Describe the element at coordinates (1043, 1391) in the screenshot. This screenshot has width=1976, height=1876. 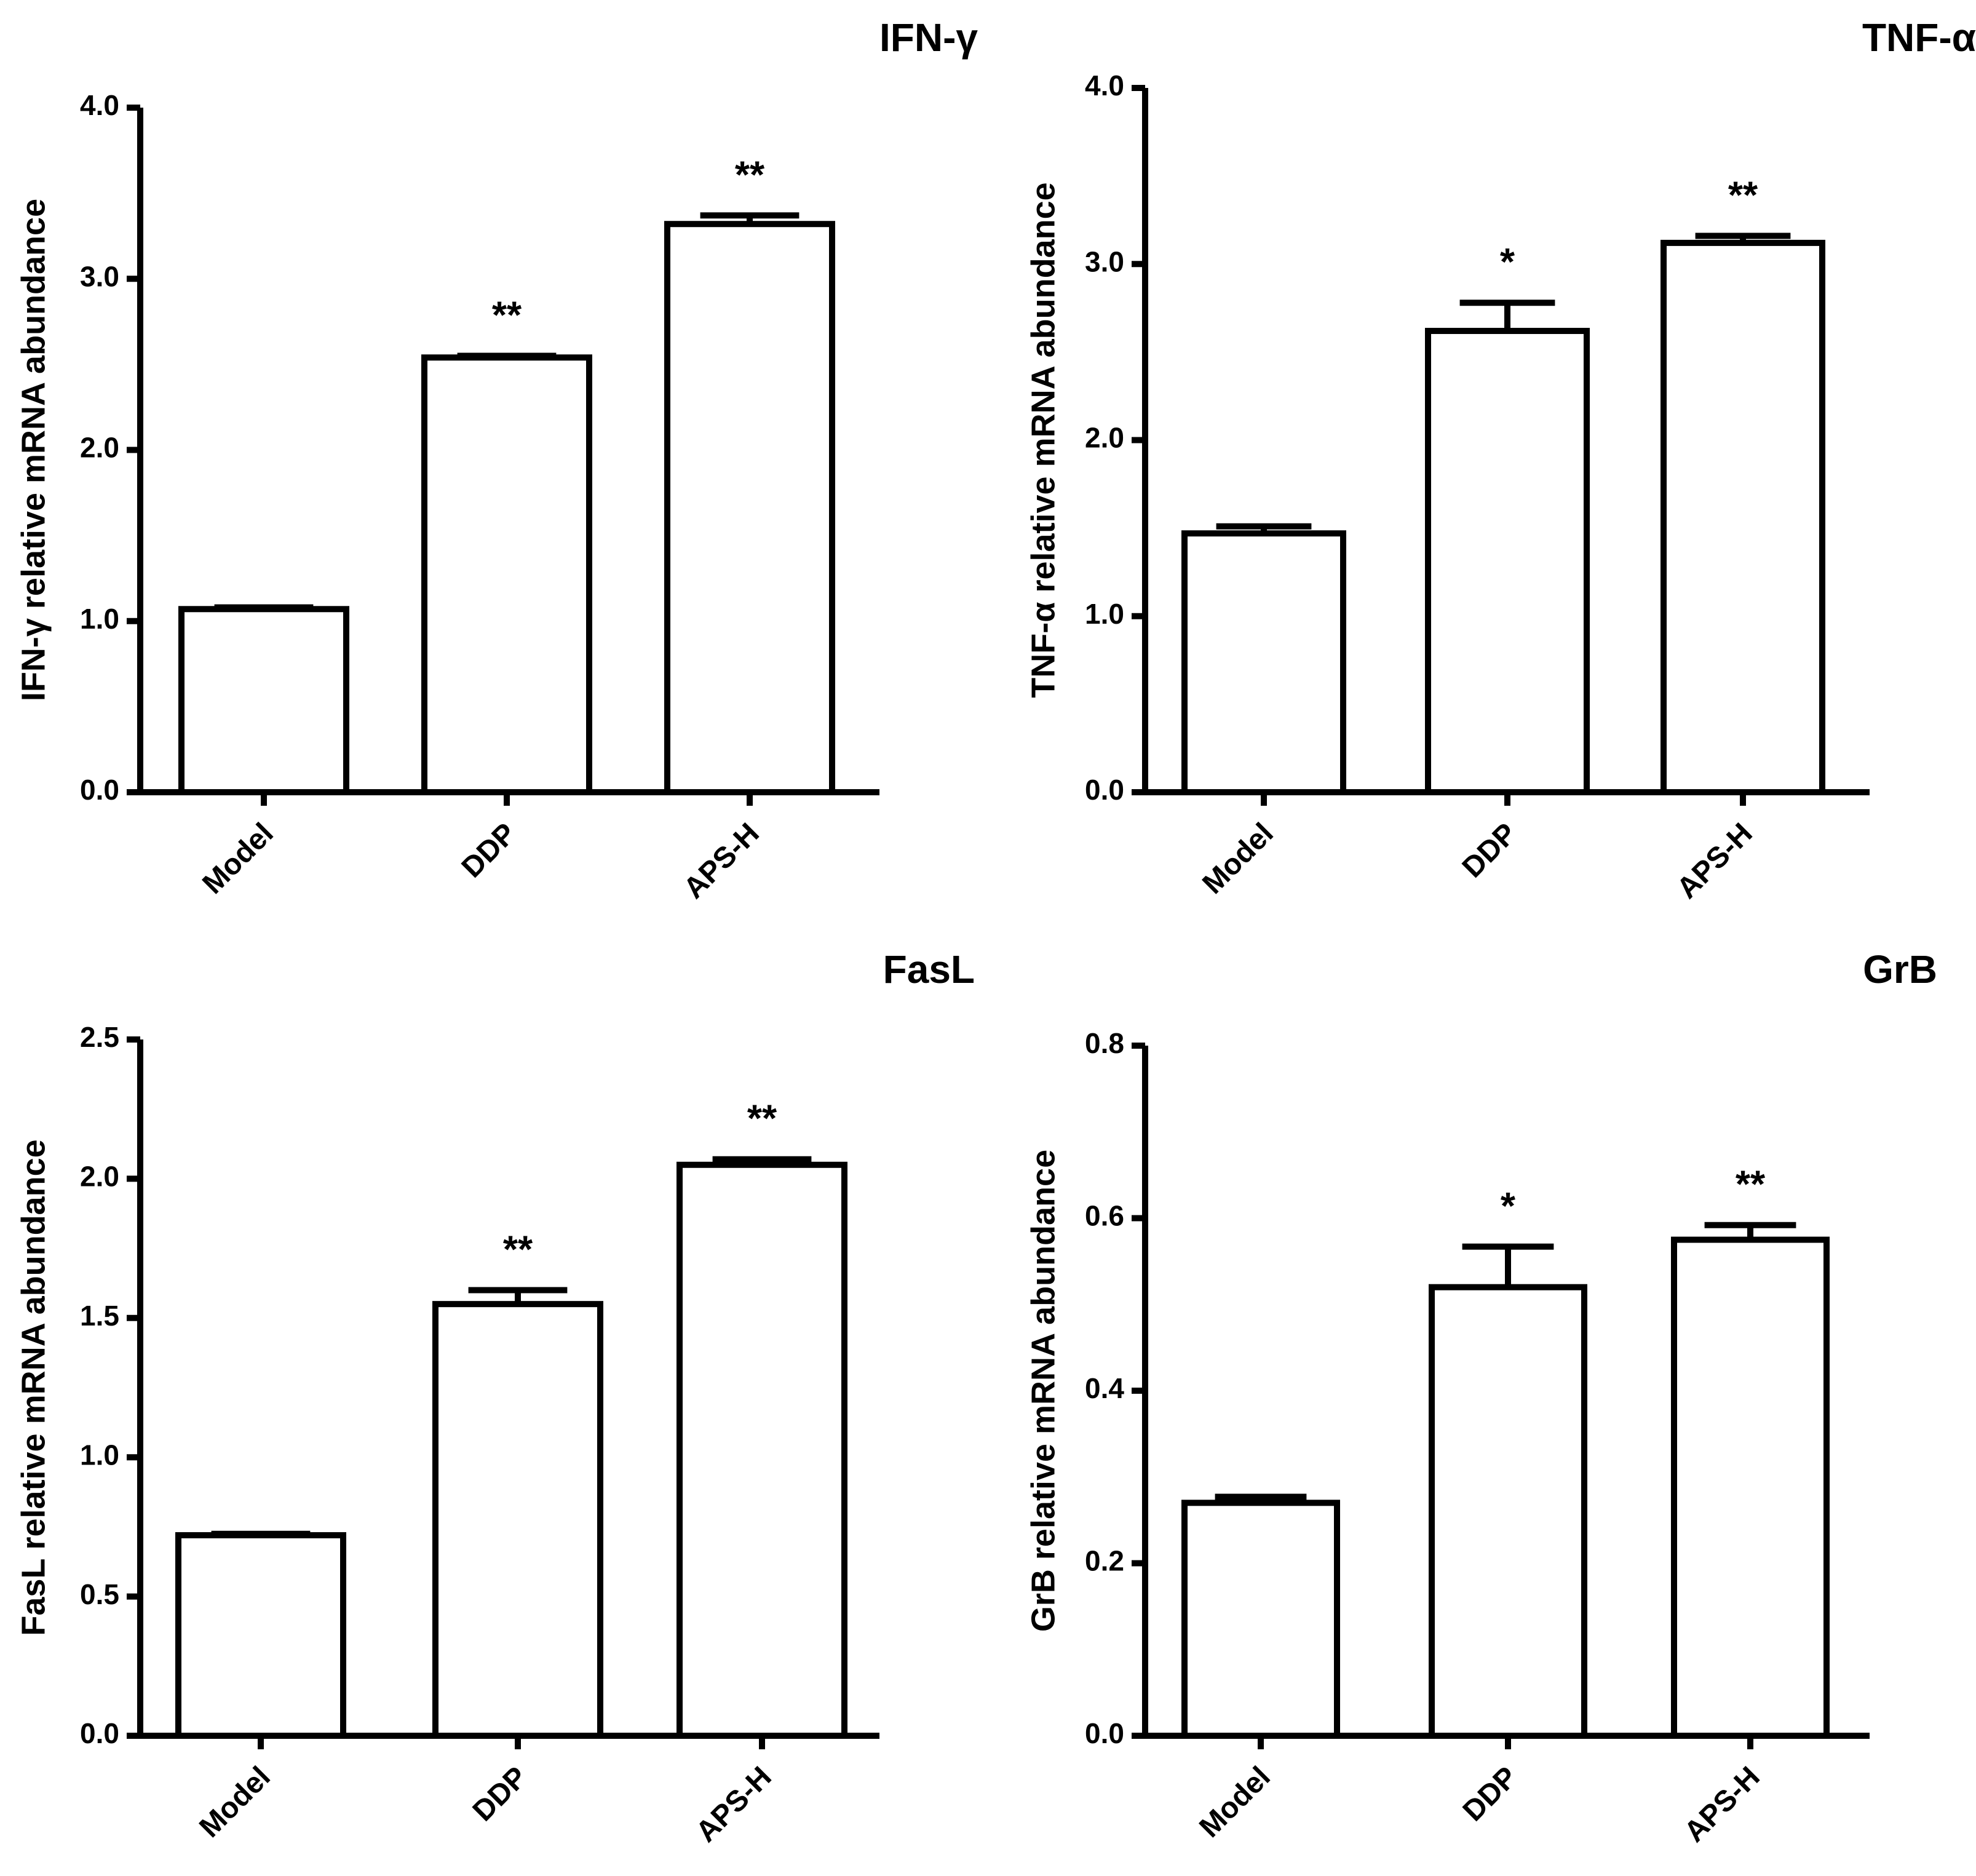
I see `y-axis-label: GrB relative mRNA abundance` at that location.